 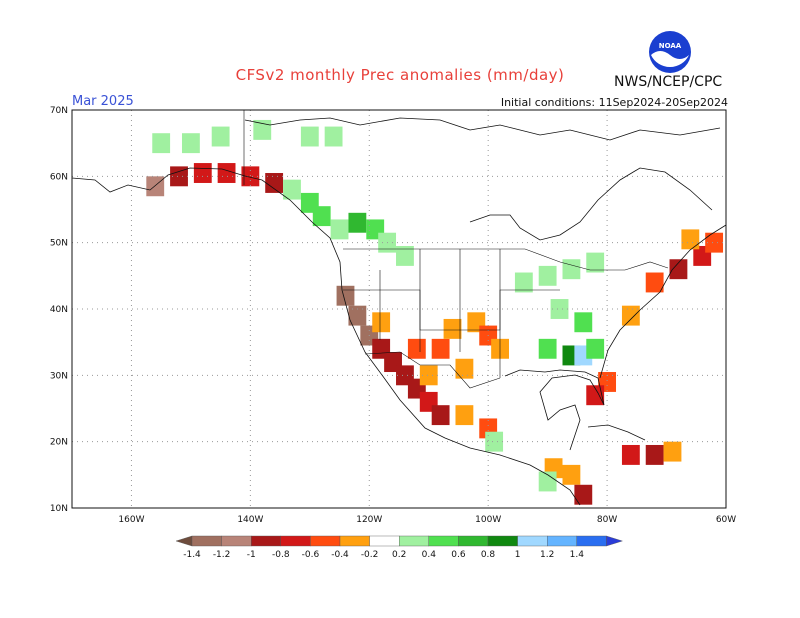 What do you see at coordinates (488, 520) in the screenshot?
I see `longitude-tick-label: 100W` at bounding box center [488, 520].